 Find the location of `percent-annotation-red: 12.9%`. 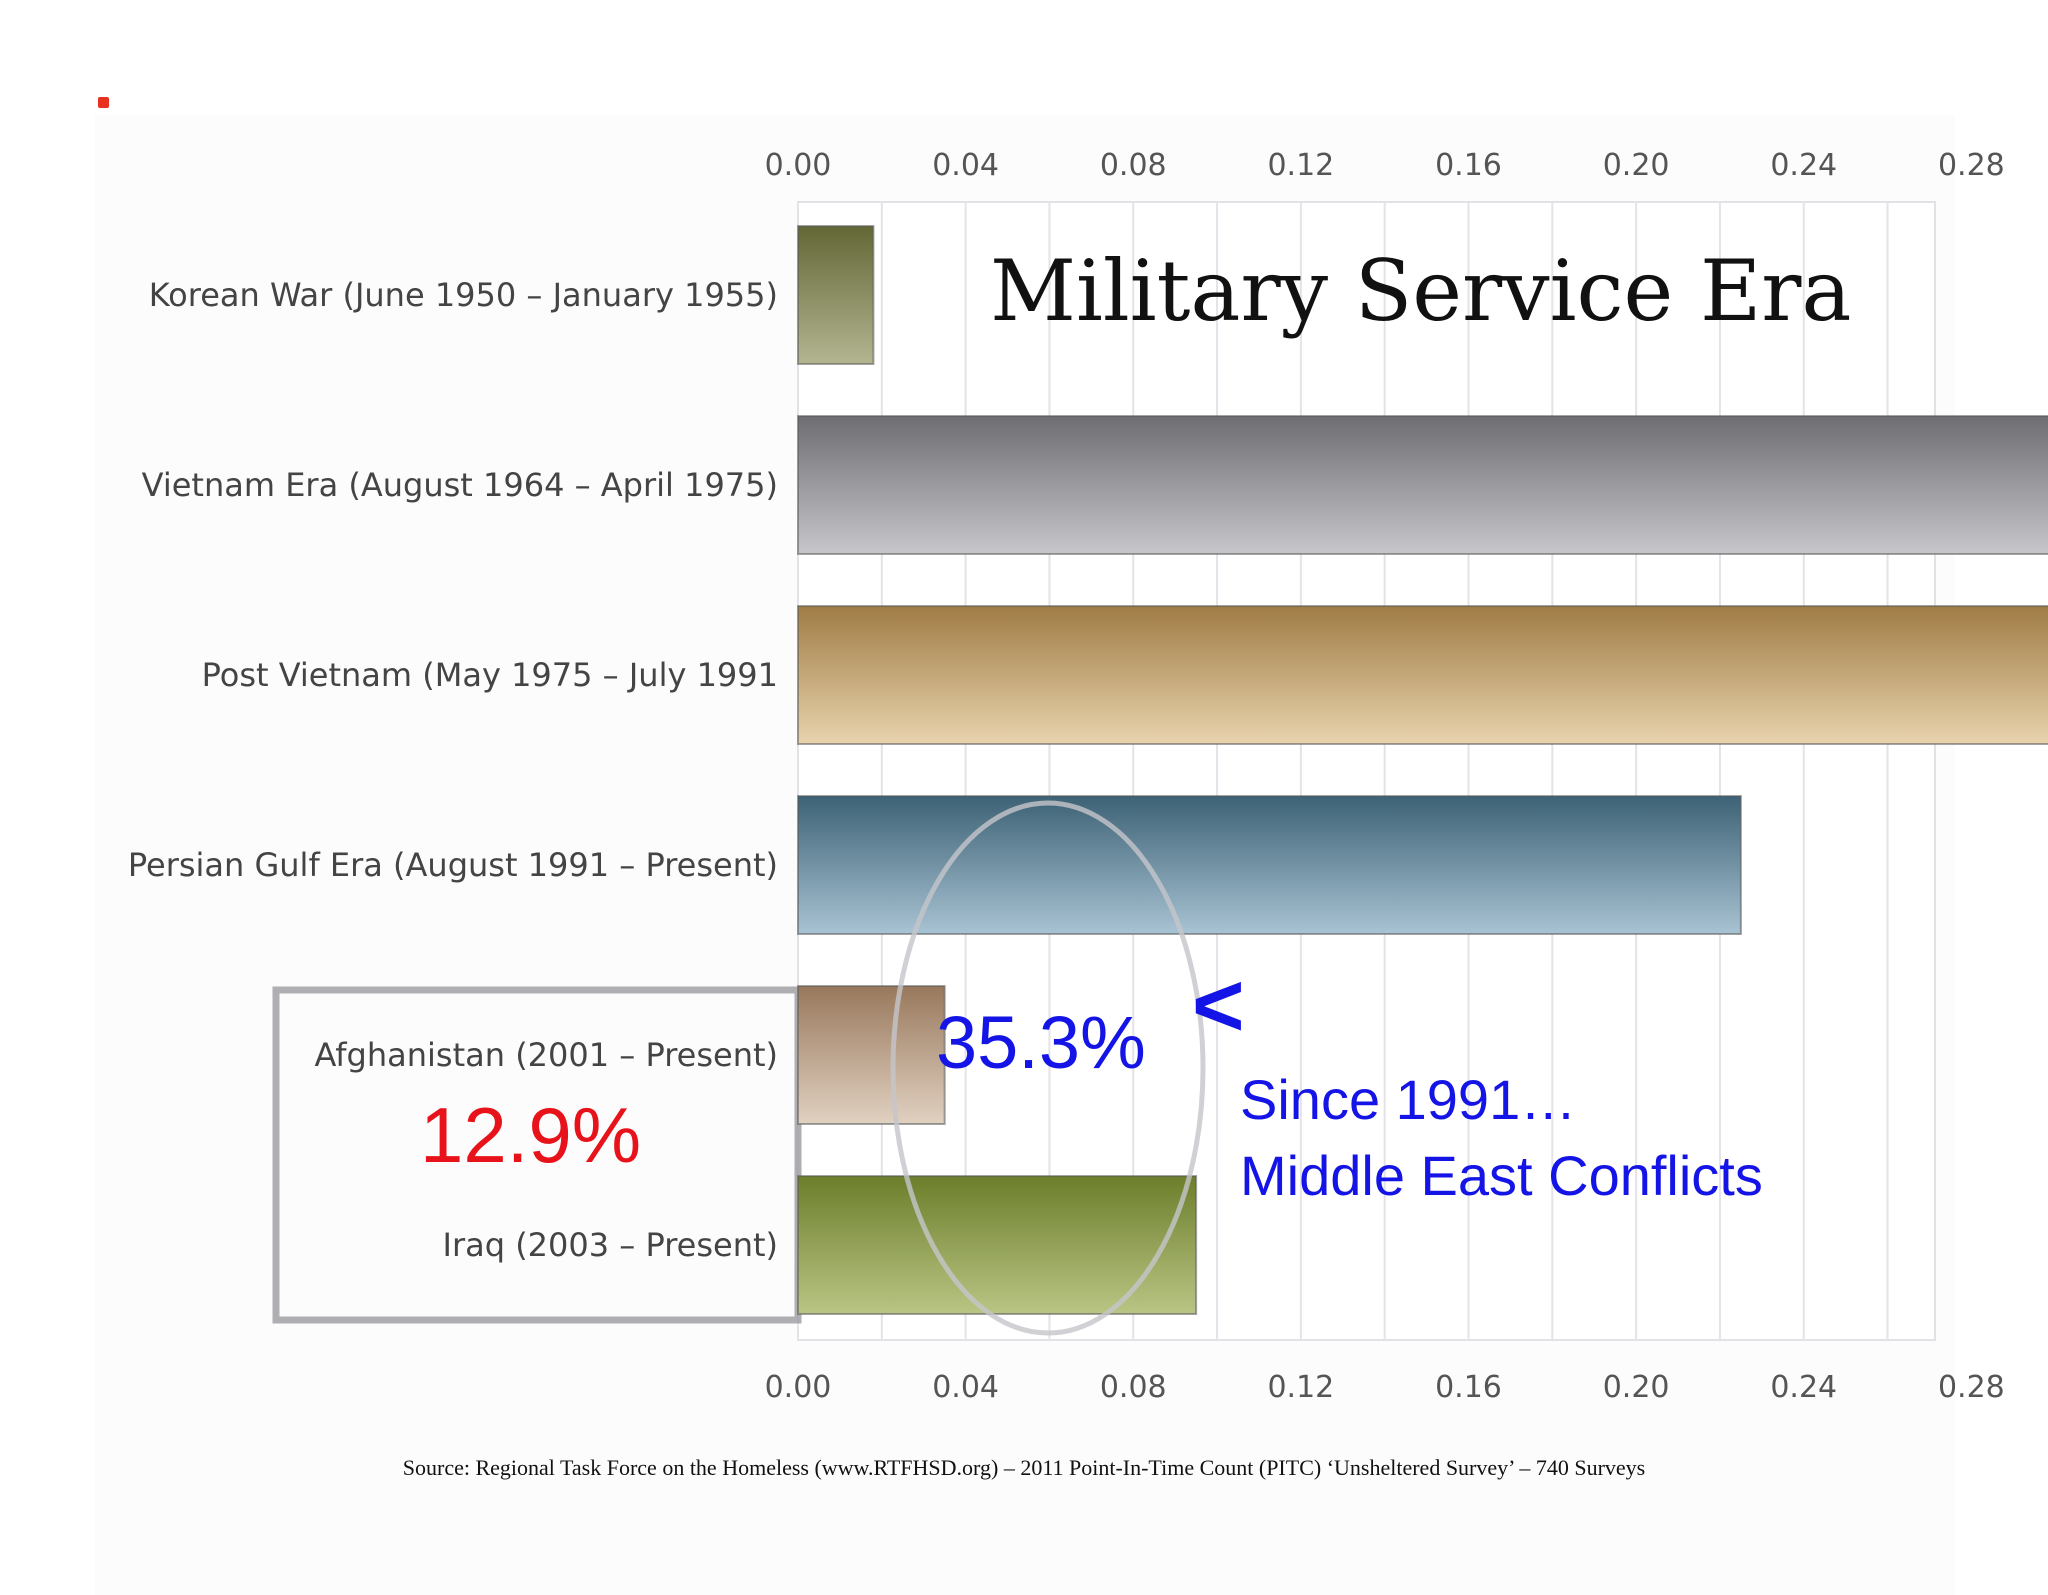

percent-annotation-red: 12.9% is located at coordinates (531, 1135).